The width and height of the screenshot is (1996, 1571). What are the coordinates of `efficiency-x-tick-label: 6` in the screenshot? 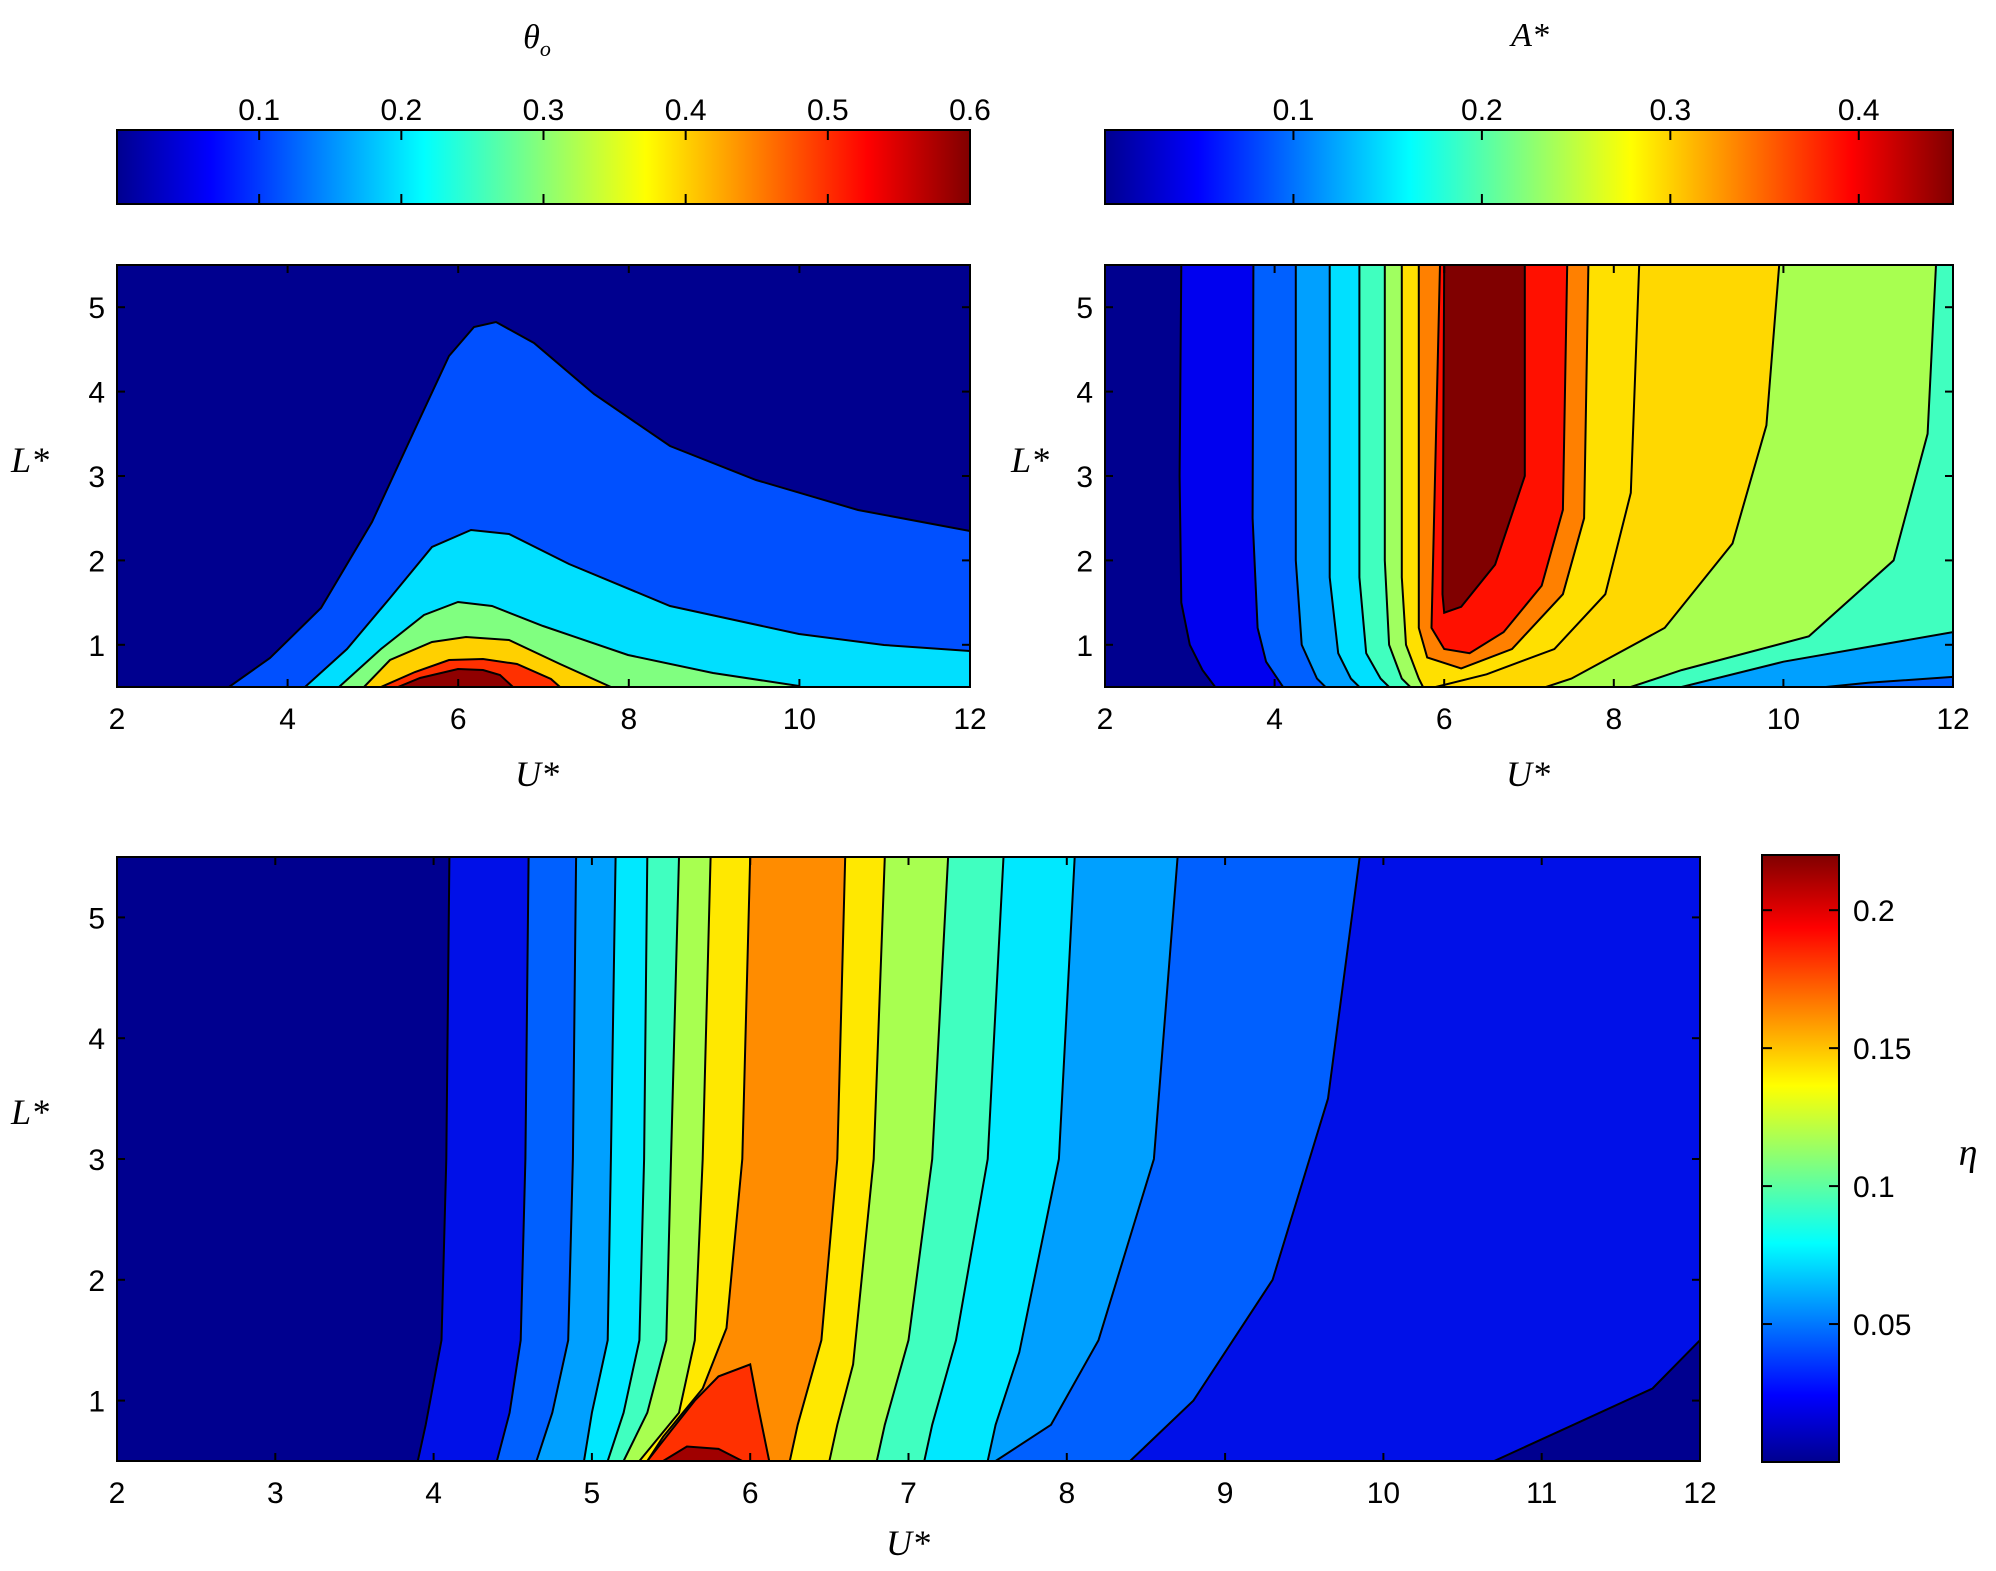 It's located at (750, 1493).